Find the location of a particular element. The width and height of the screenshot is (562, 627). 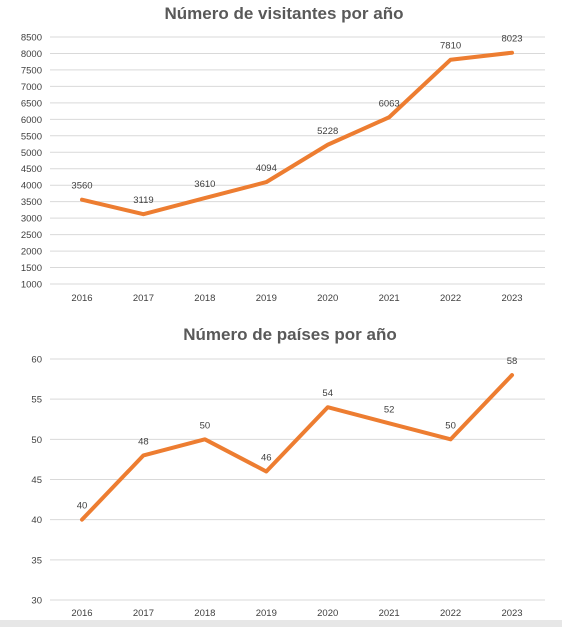

data-label: 6063 is located at coordinates (389, 103).